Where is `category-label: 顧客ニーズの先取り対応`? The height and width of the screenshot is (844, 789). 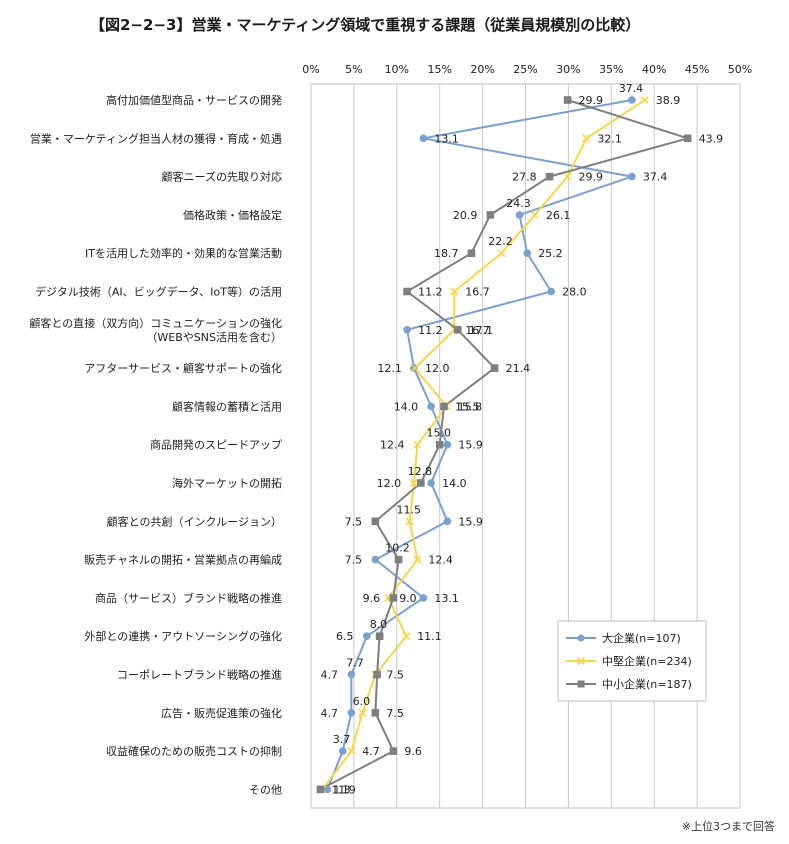 category-label: 顧客ニーズの先取り対応 is located at coordinates (222, 177).